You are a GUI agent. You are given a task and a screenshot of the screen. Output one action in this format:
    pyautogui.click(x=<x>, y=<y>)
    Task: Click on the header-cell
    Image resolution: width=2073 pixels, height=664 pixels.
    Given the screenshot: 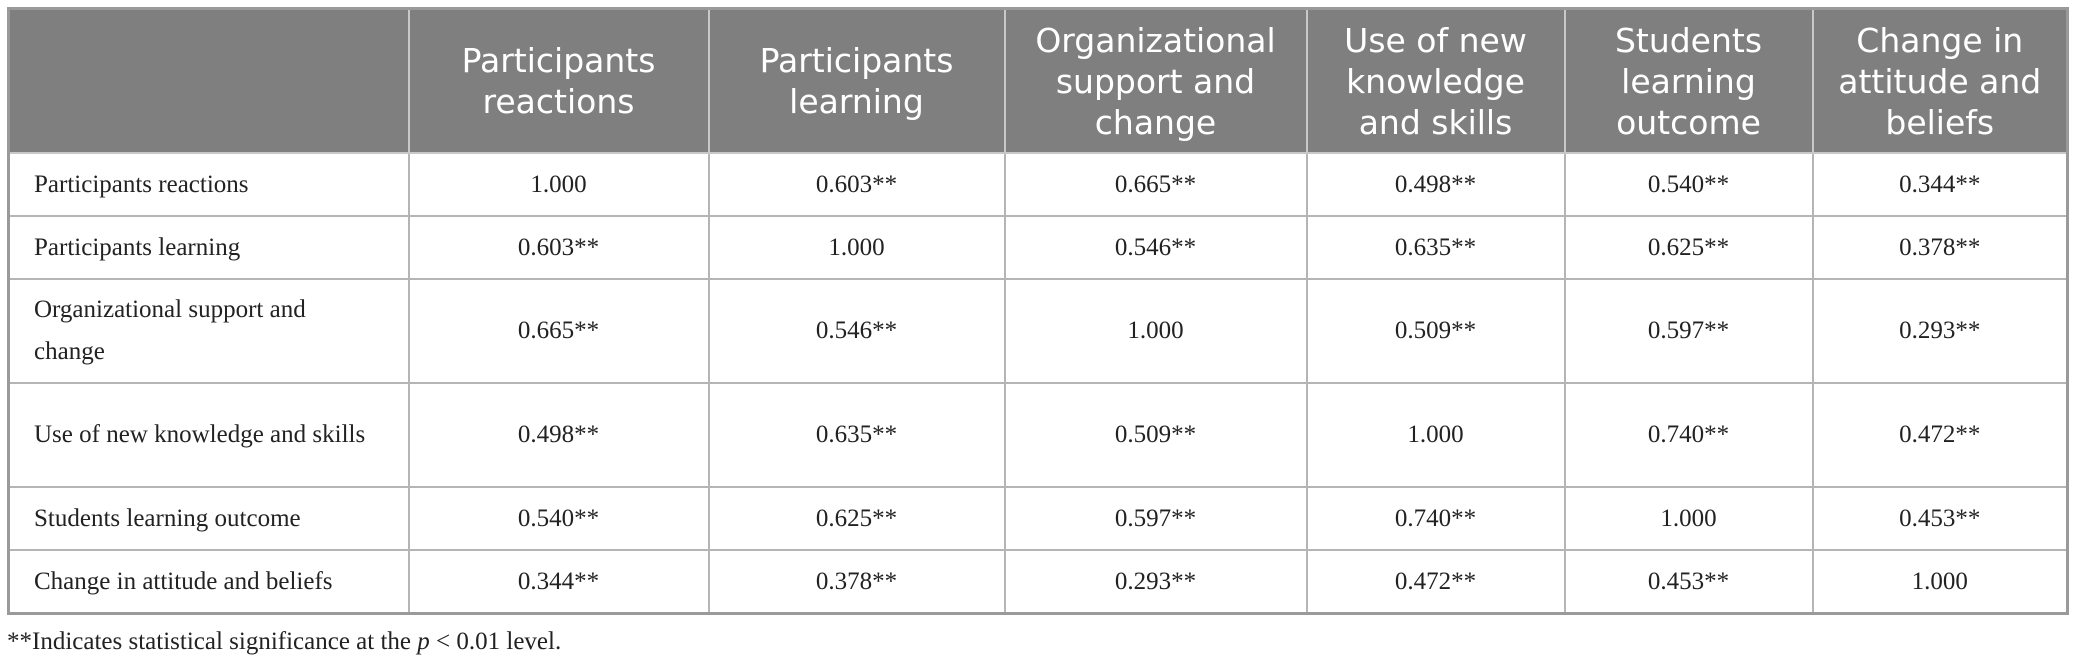 What is the action you would take?
    pyautogui.click(x=208, y=80)
    